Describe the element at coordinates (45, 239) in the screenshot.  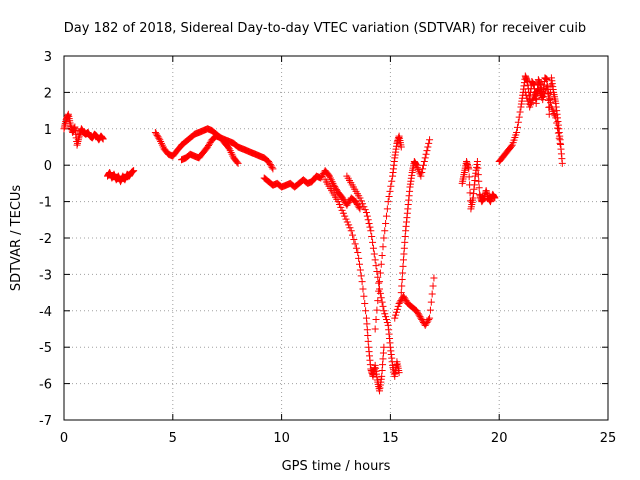
I see `y-tick-labels: 3 2 1 0 -1 -2 -3 -4 -5 -6 -7` at that location.